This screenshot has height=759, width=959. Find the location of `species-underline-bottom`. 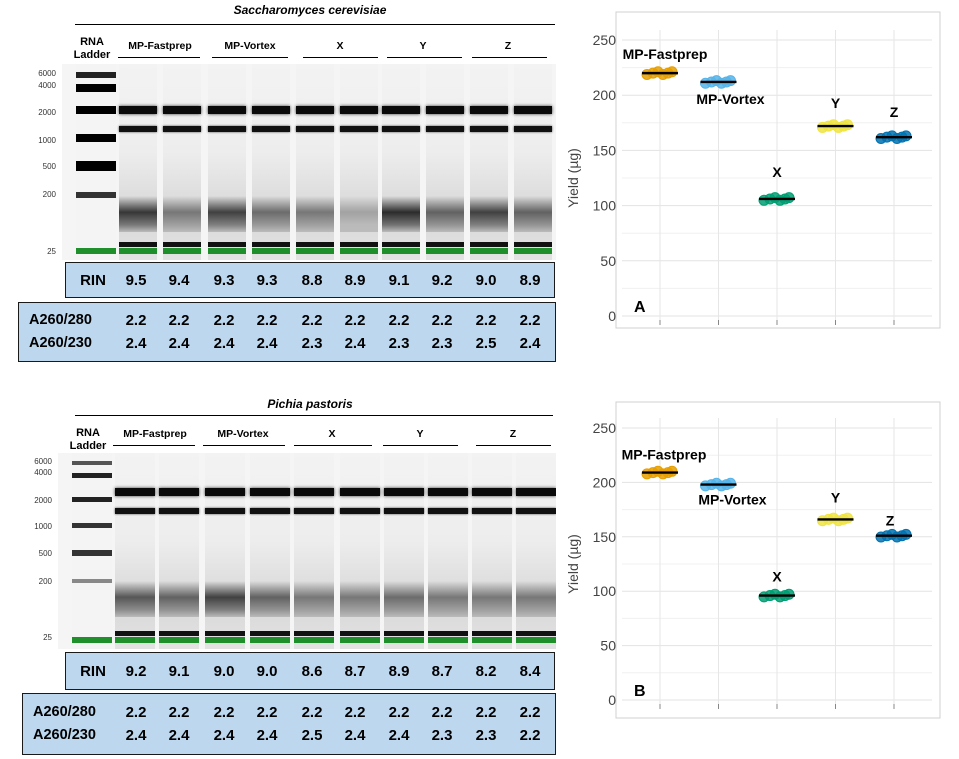

species-underline-bottom is located at coordinates (314, 416).